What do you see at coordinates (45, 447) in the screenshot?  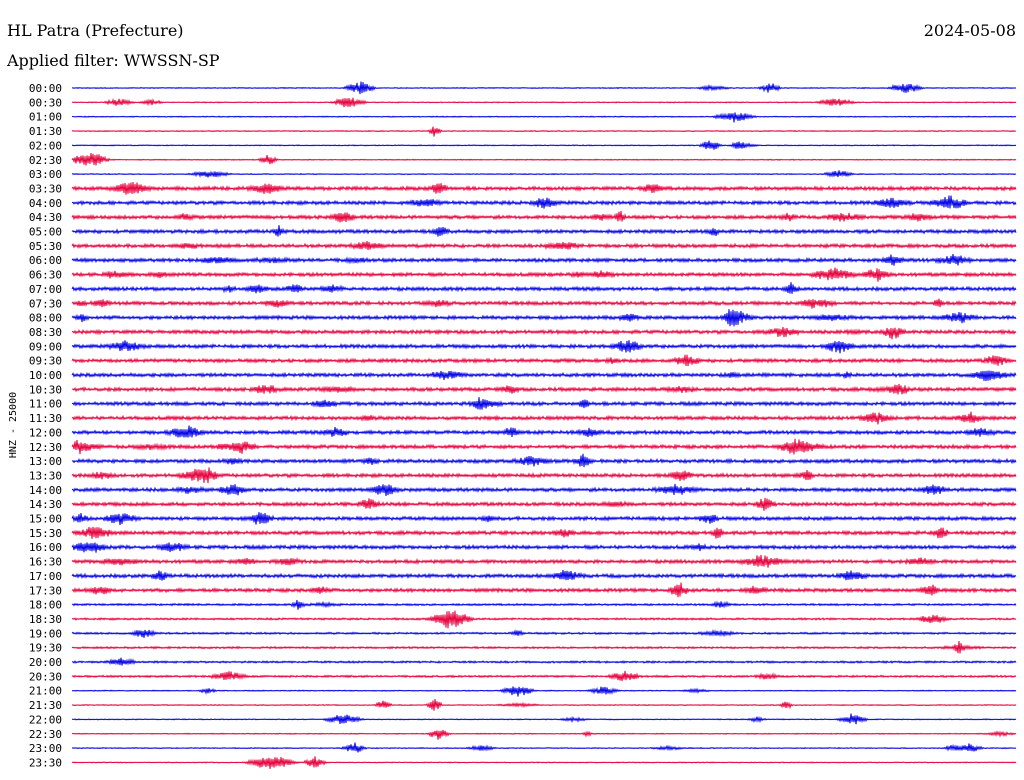 I see `tick-label-1230: 12:30` at bounding box center [45, 447].